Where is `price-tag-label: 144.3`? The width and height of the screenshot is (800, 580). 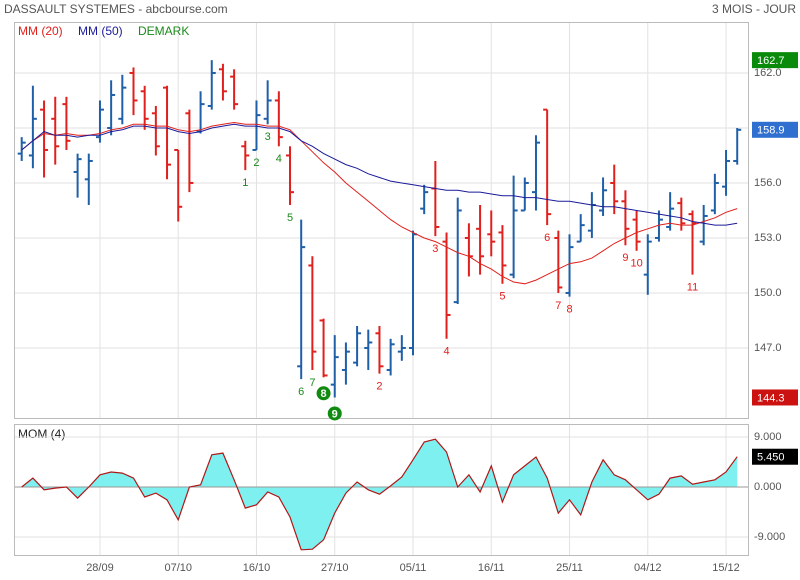 price-tag-label: 144.3 is located at coordinates (771, 398).